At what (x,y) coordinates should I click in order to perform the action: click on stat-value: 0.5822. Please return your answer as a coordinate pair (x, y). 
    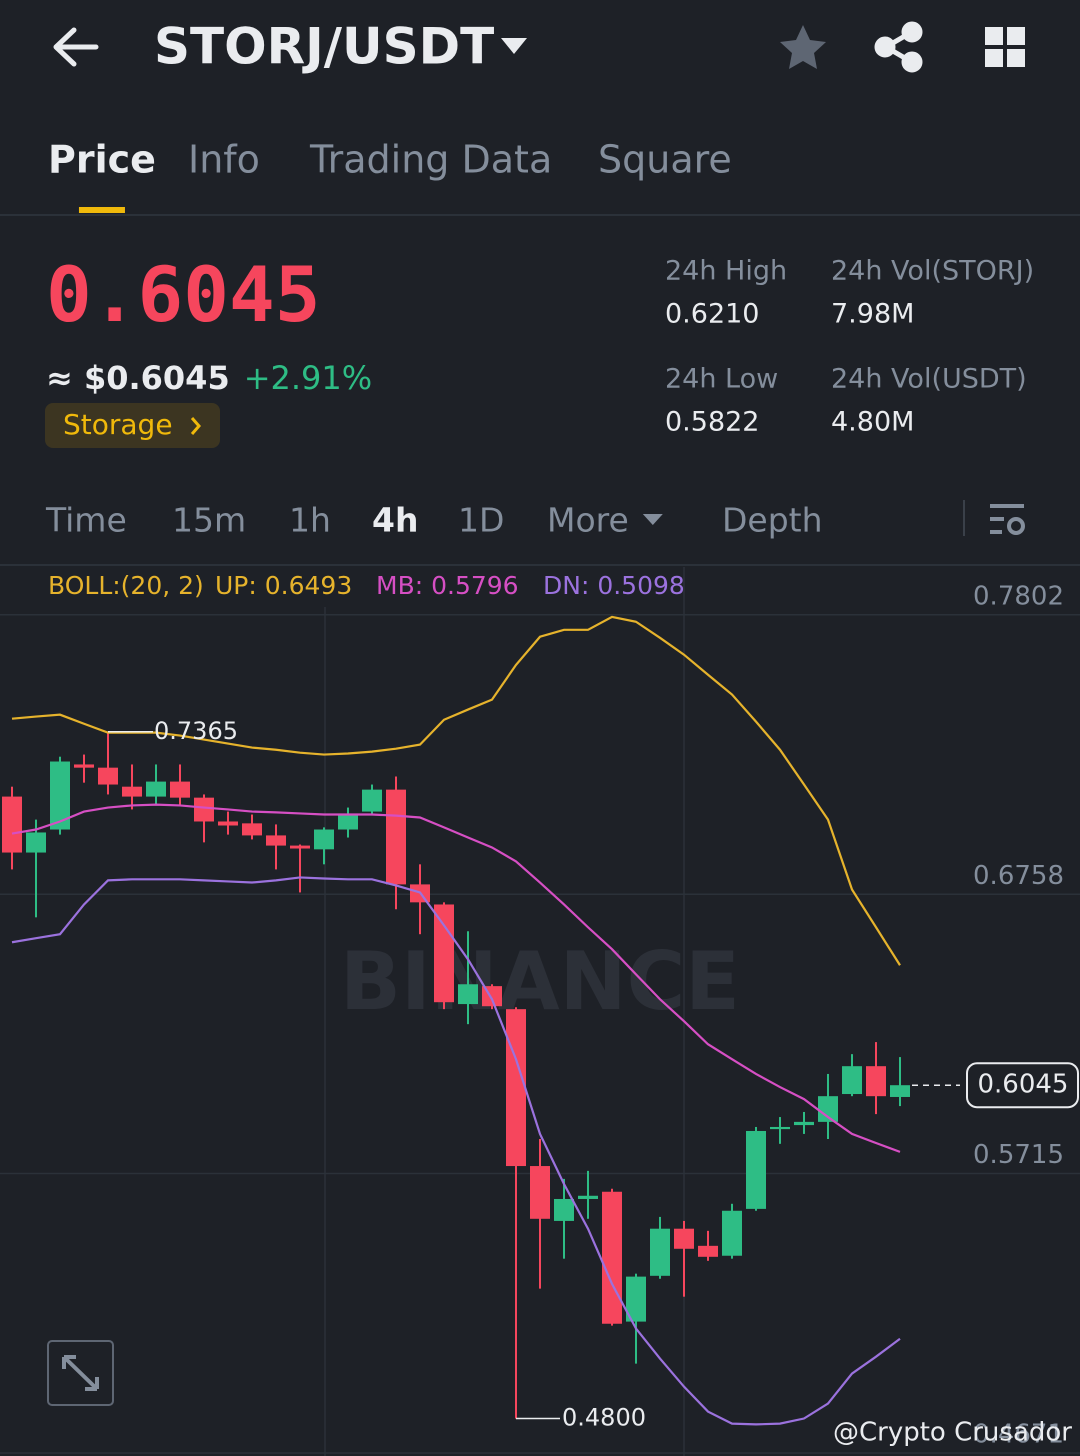
    Looking at the image, I should click on (712, 422).